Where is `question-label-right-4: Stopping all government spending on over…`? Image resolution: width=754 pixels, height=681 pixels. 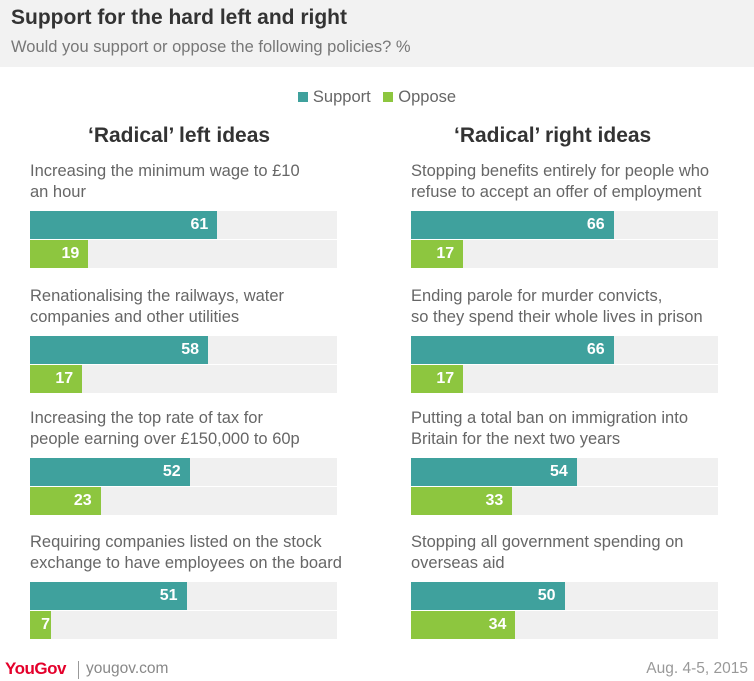
question-label-right-4: Stopping all government spending on over… is located at coordinates (547, 552).